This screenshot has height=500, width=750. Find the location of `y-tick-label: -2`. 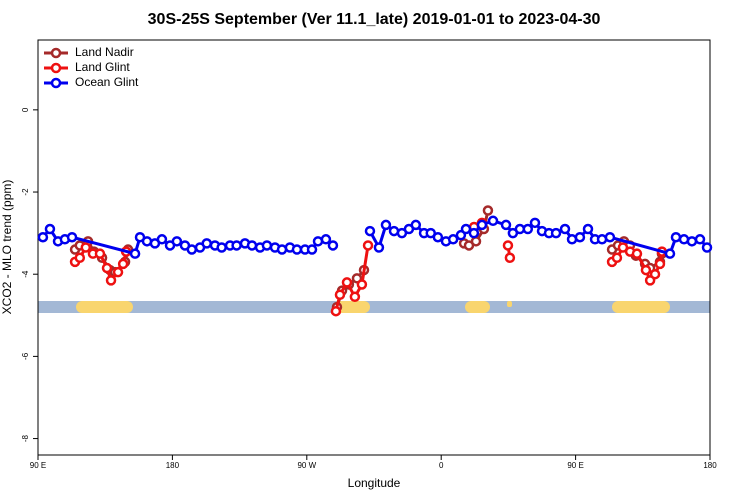

y-tick-label: -2 is located at coordinates (25, 192).